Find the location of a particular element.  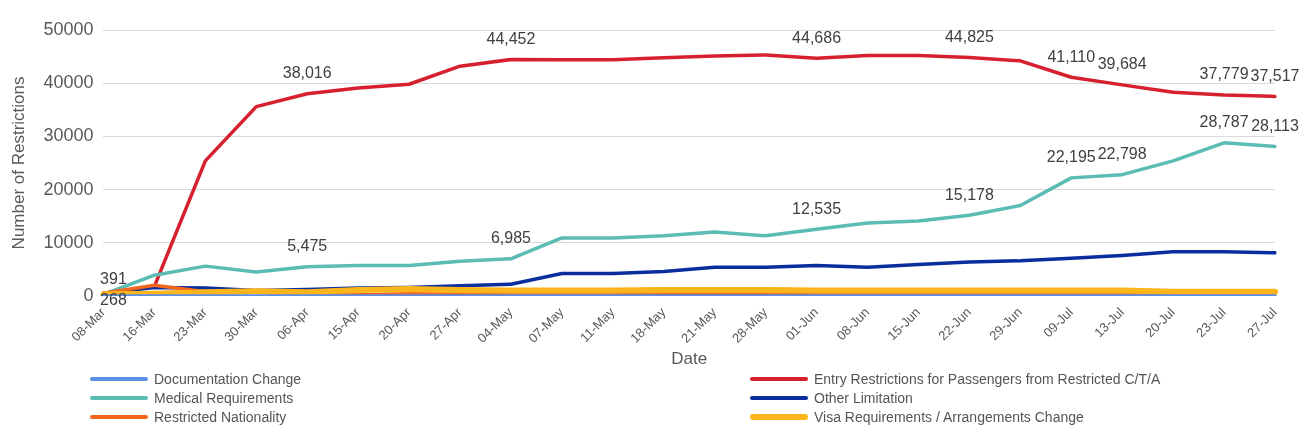

data-label: 28,787 is located at coordinates (1224, 122).